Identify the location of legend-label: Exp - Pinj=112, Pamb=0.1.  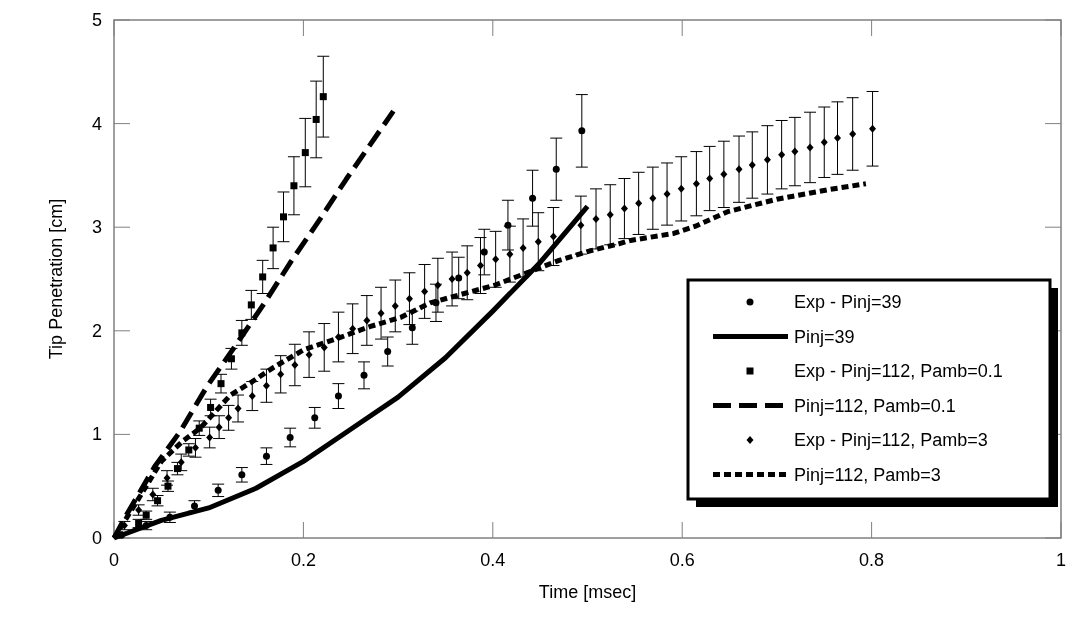
(898, 371).